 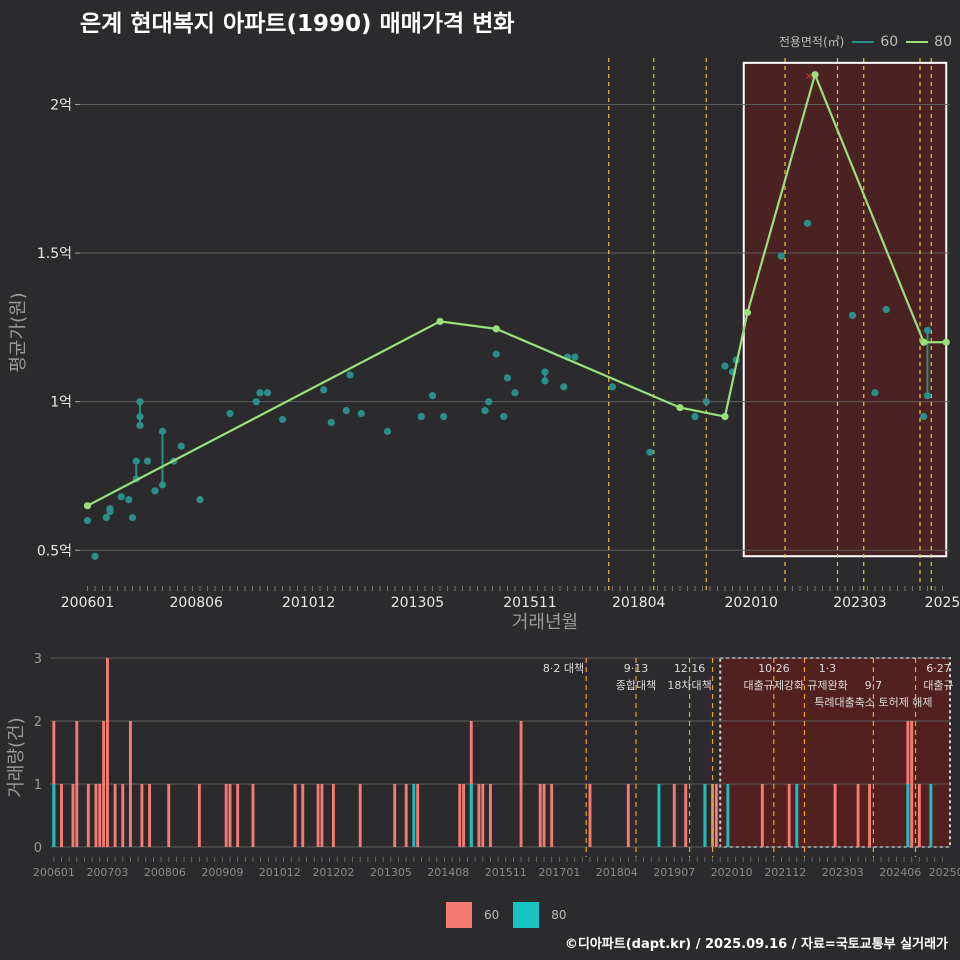 What do you see at coordinates (61, 105) in the screenshot?
I see `y-tick-label: 2억` at bounding box center [61, 105].